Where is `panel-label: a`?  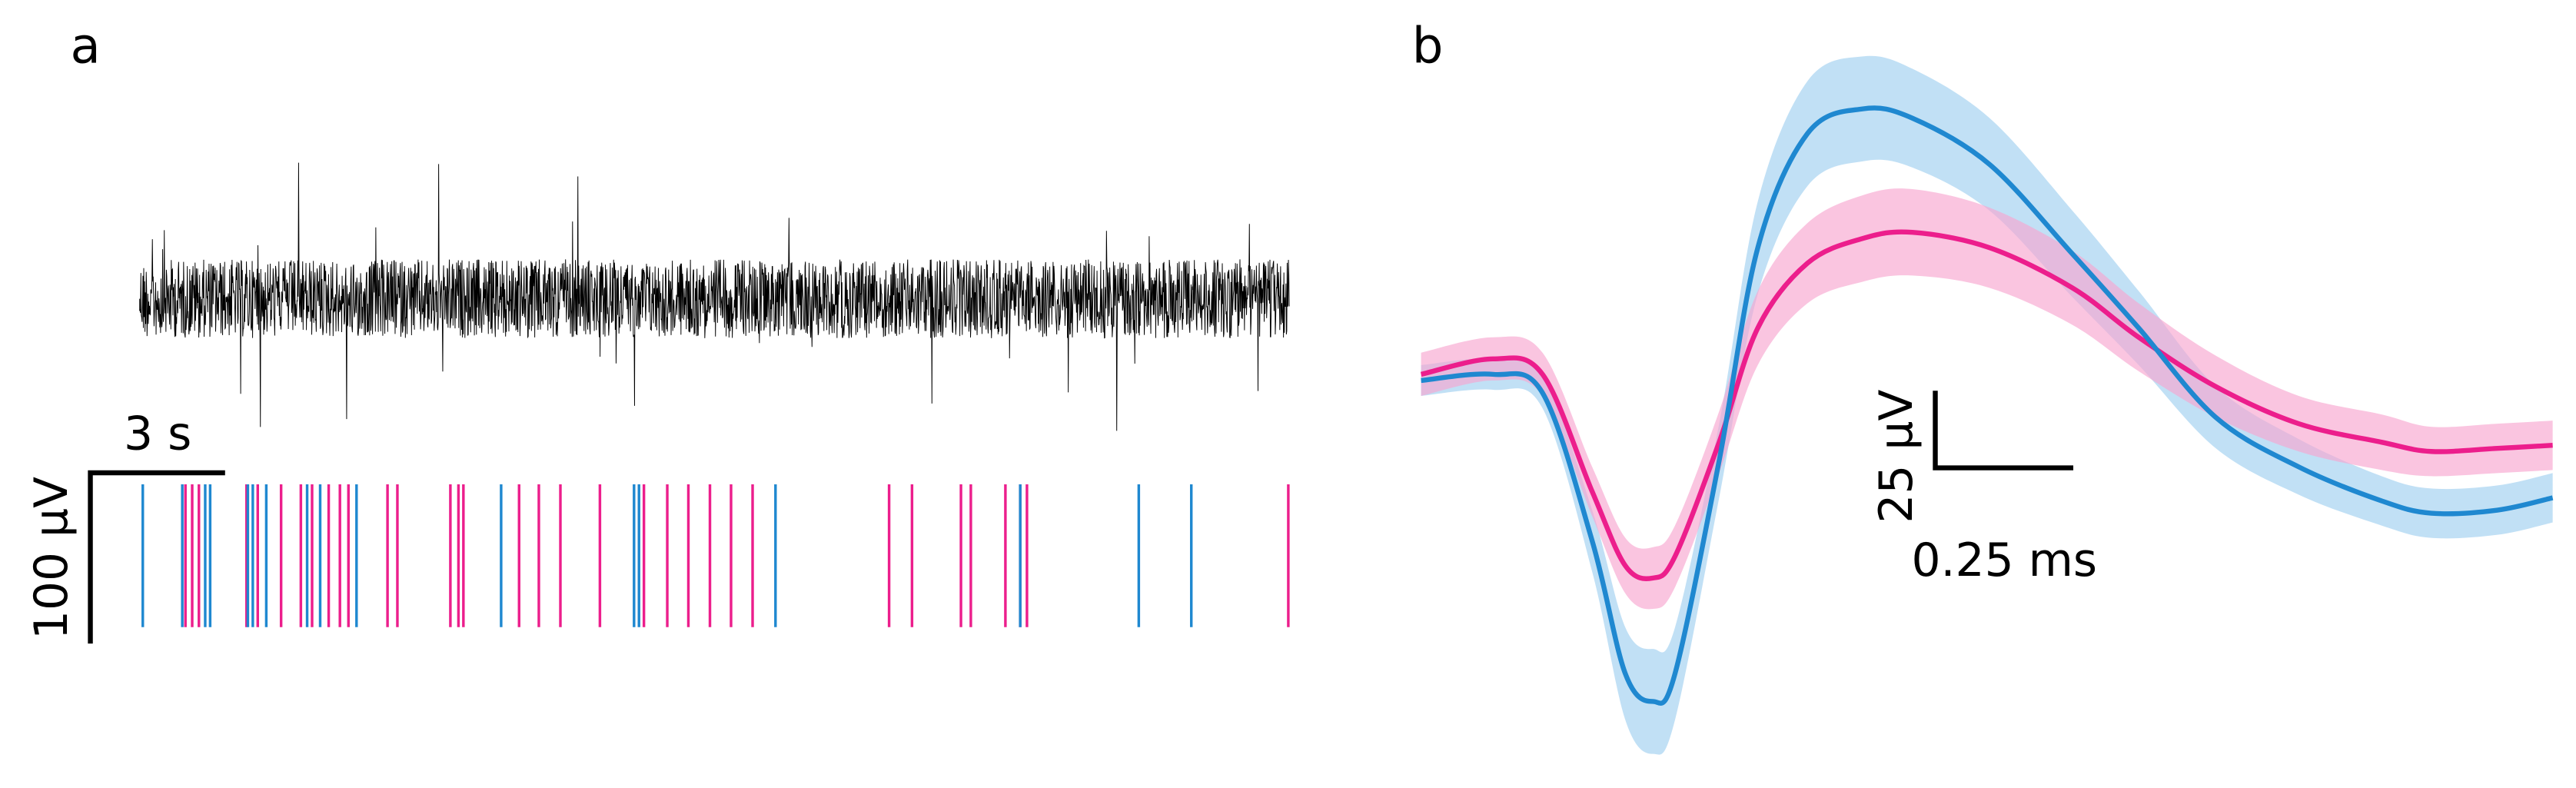
panel-label: a is located at coordinates (85, 46).